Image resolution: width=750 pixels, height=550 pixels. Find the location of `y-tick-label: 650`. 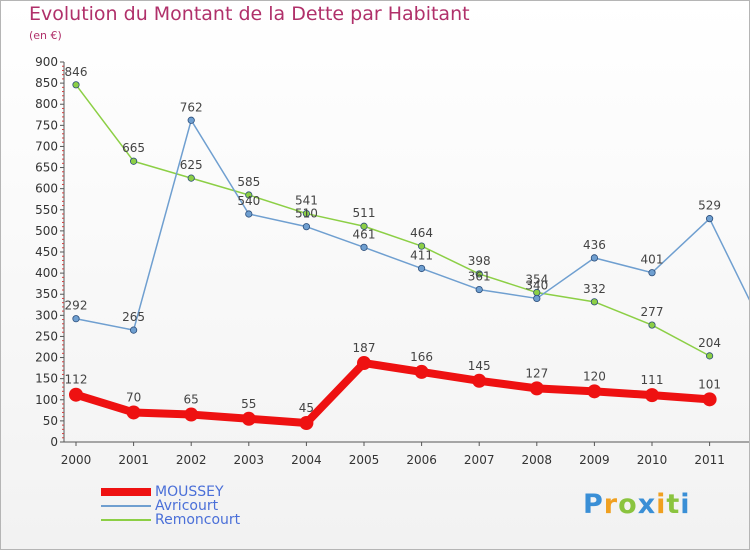

y-tick-label: 650 is located at coordinates (46, 168).